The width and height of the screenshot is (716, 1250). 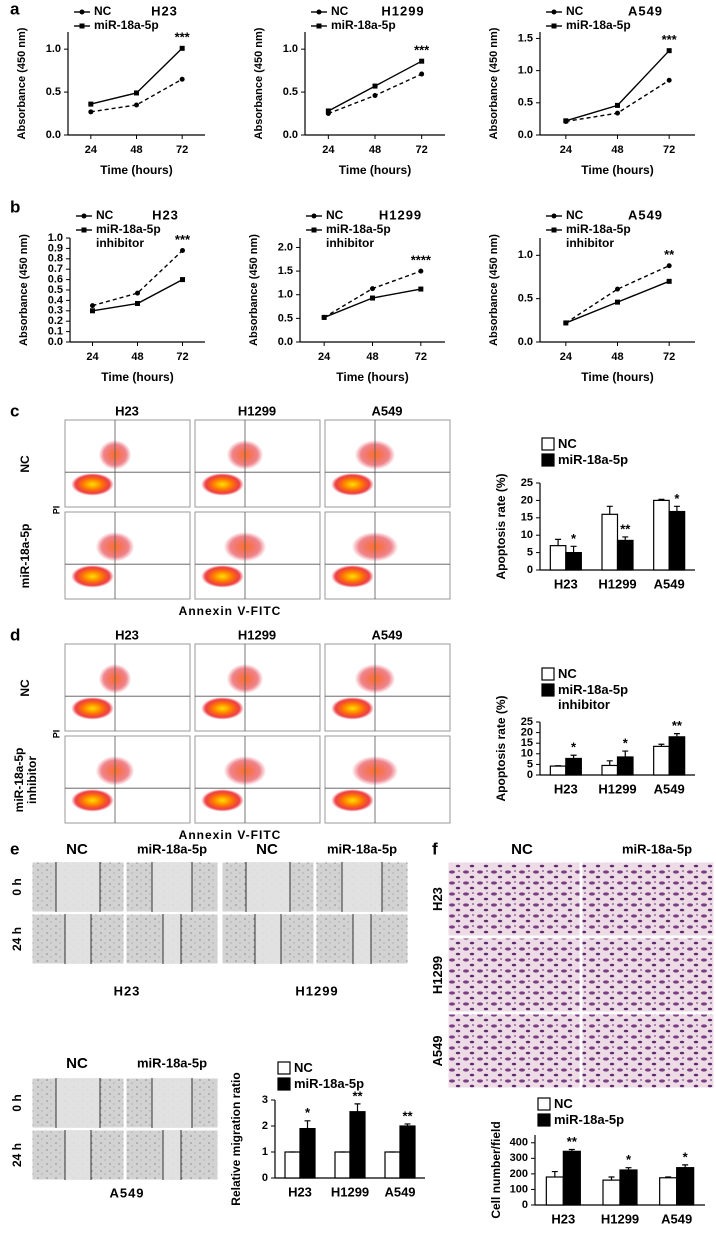 What do you see at coordinates (165, 214) in the screenshot?
I see `chart-title: H23` at bounding box center [165, 214].